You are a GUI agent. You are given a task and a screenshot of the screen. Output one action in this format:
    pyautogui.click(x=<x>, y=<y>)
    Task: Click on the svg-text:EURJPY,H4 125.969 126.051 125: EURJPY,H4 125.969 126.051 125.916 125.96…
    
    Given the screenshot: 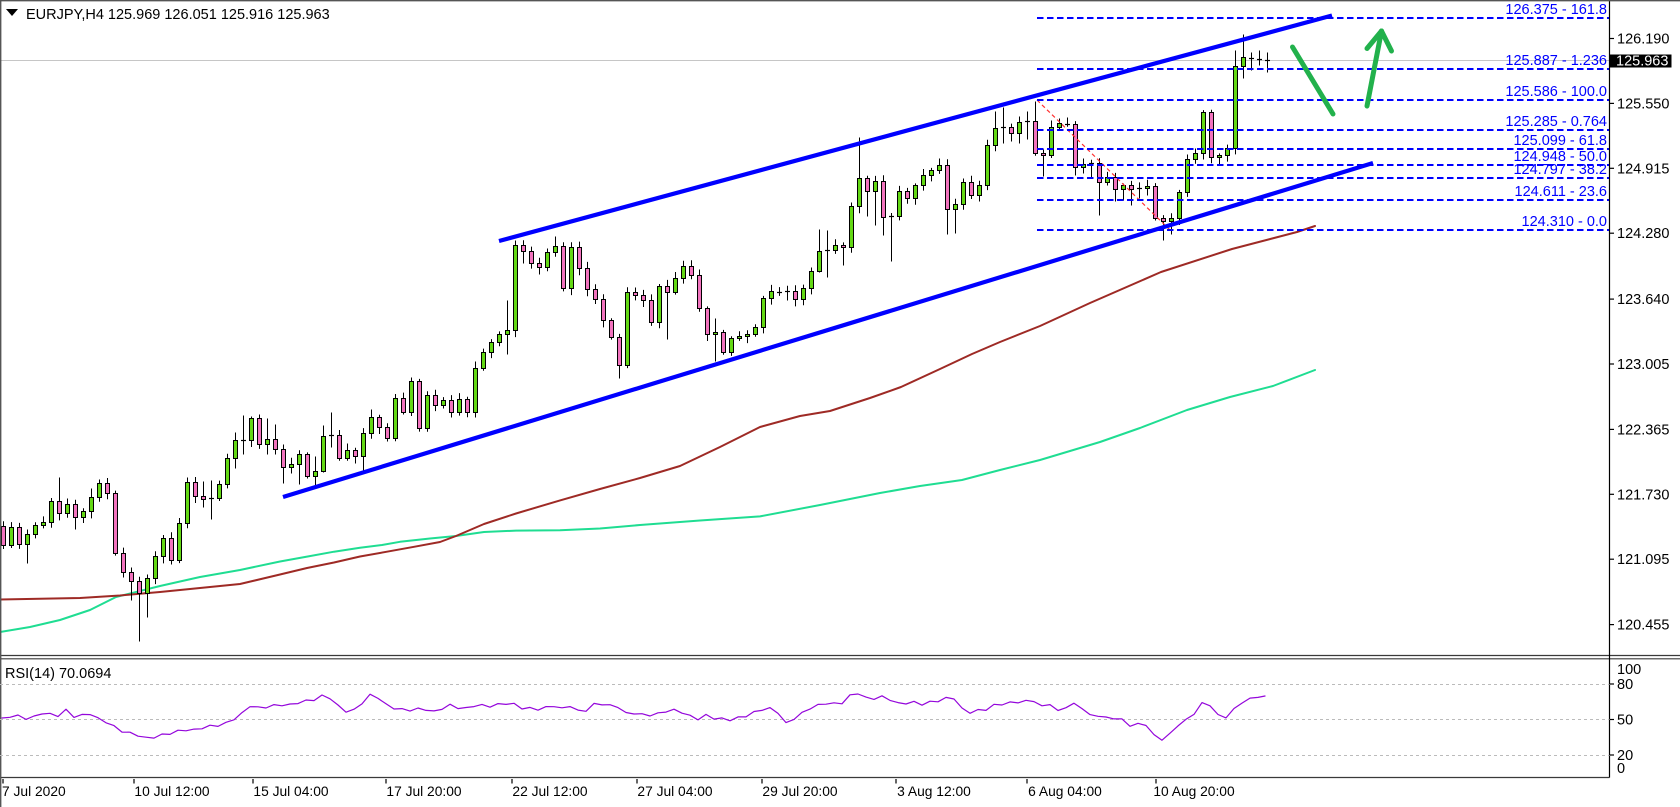 What is the action you would take?
    pyautogui.click(x=178, y=15)
    